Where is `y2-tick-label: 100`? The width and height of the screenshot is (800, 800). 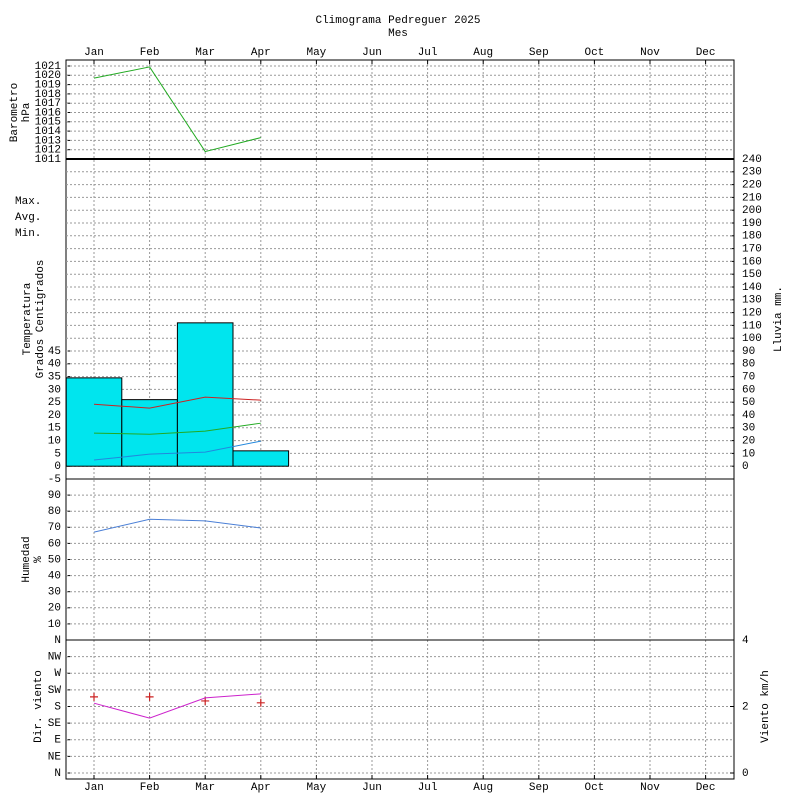
y2-tick-label: 100 is located at coordinates (752, 339).